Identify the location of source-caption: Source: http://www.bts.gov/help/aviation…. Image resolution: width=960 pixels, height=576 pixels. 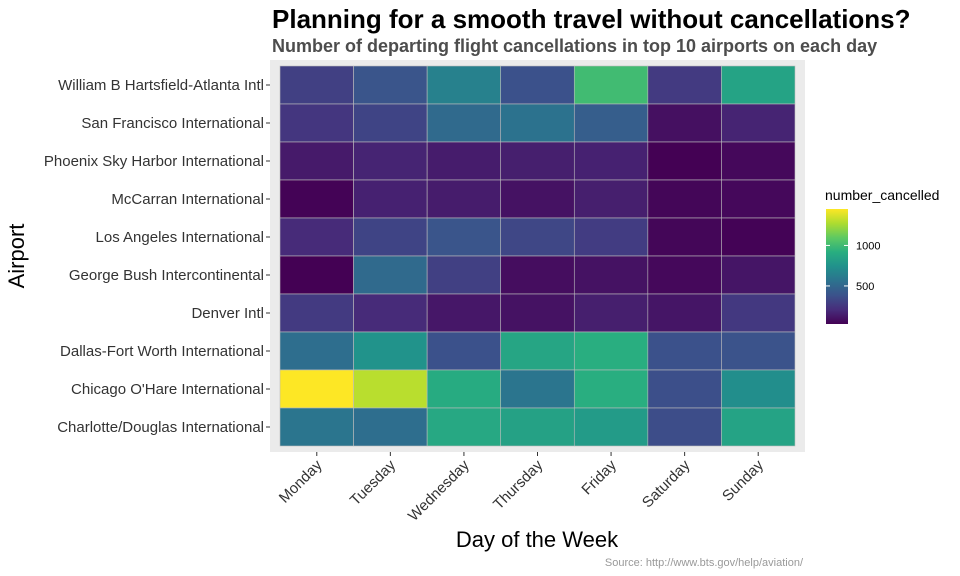
(704, 563).